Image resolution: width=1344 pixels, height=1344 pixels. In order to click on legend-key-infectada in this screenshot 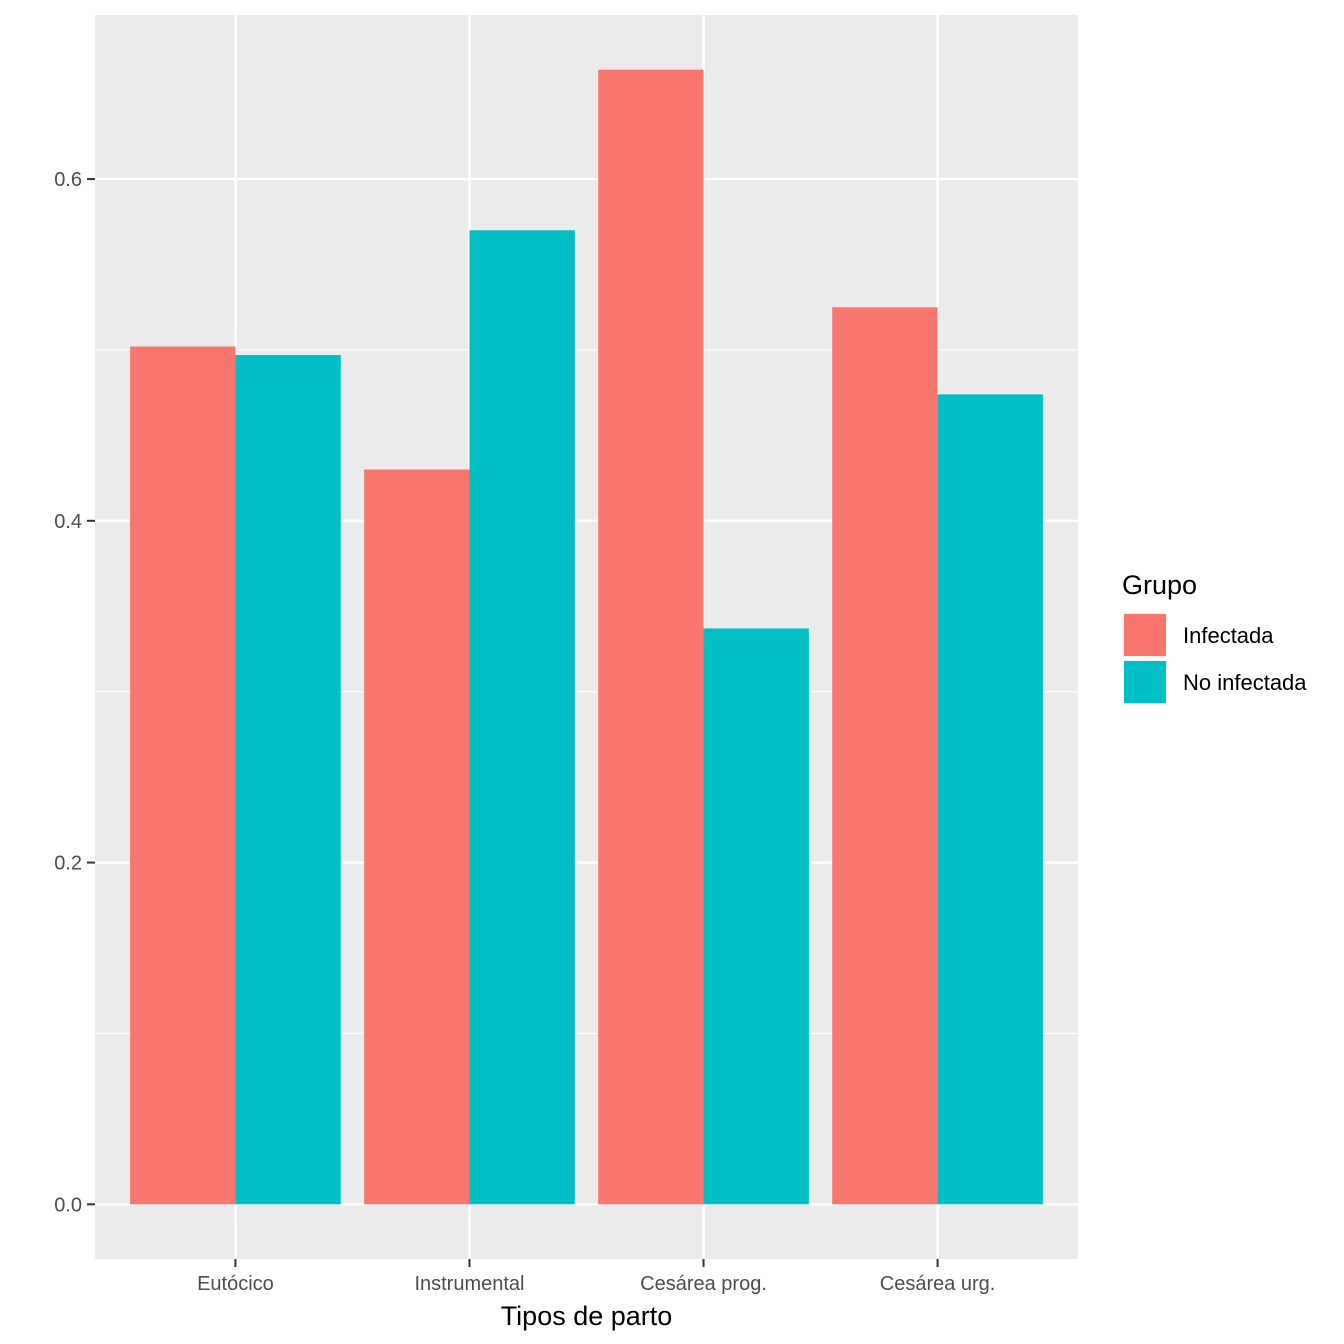, I will do `click(1145, 635)`.